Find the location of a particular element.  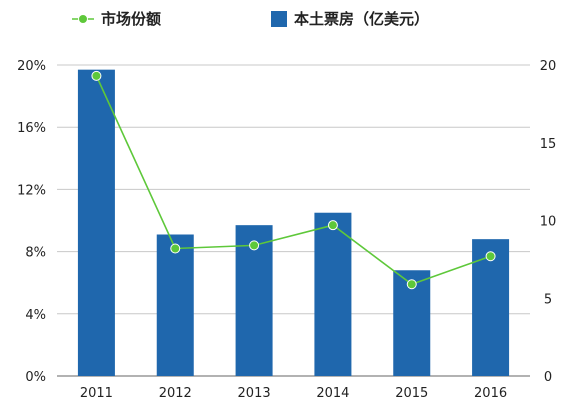

legend-marker is located at coordinates (83, 19).